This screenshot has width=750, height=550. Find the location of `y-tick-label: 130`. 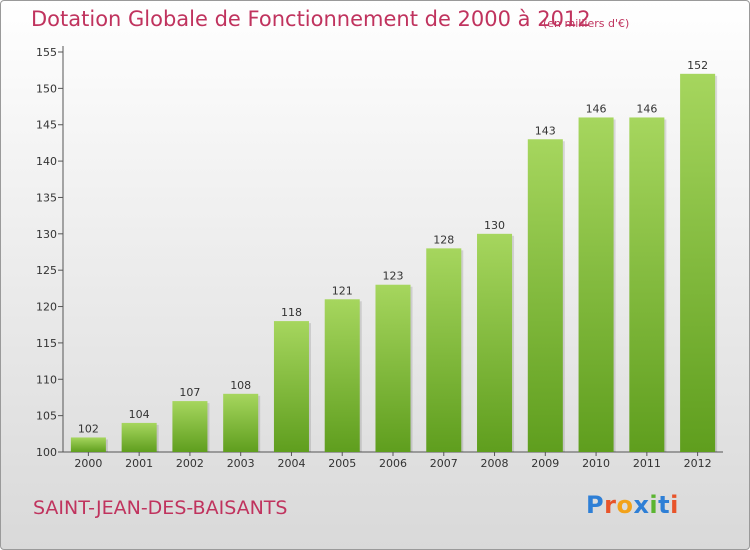

y-tick-label: 130 is located at coordinates (46, 234).